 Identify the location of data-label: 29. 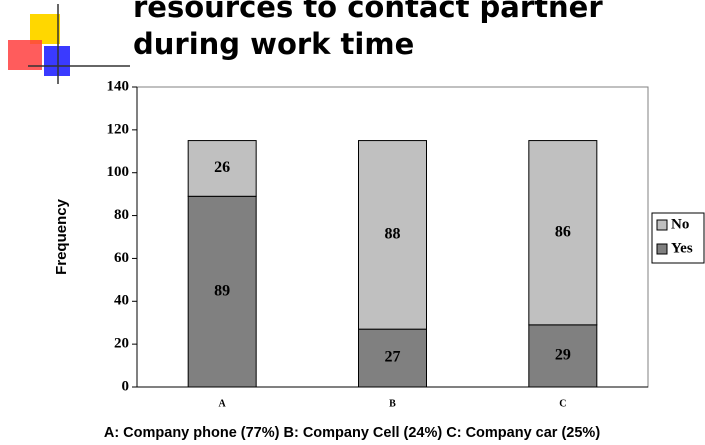
(563, 355).